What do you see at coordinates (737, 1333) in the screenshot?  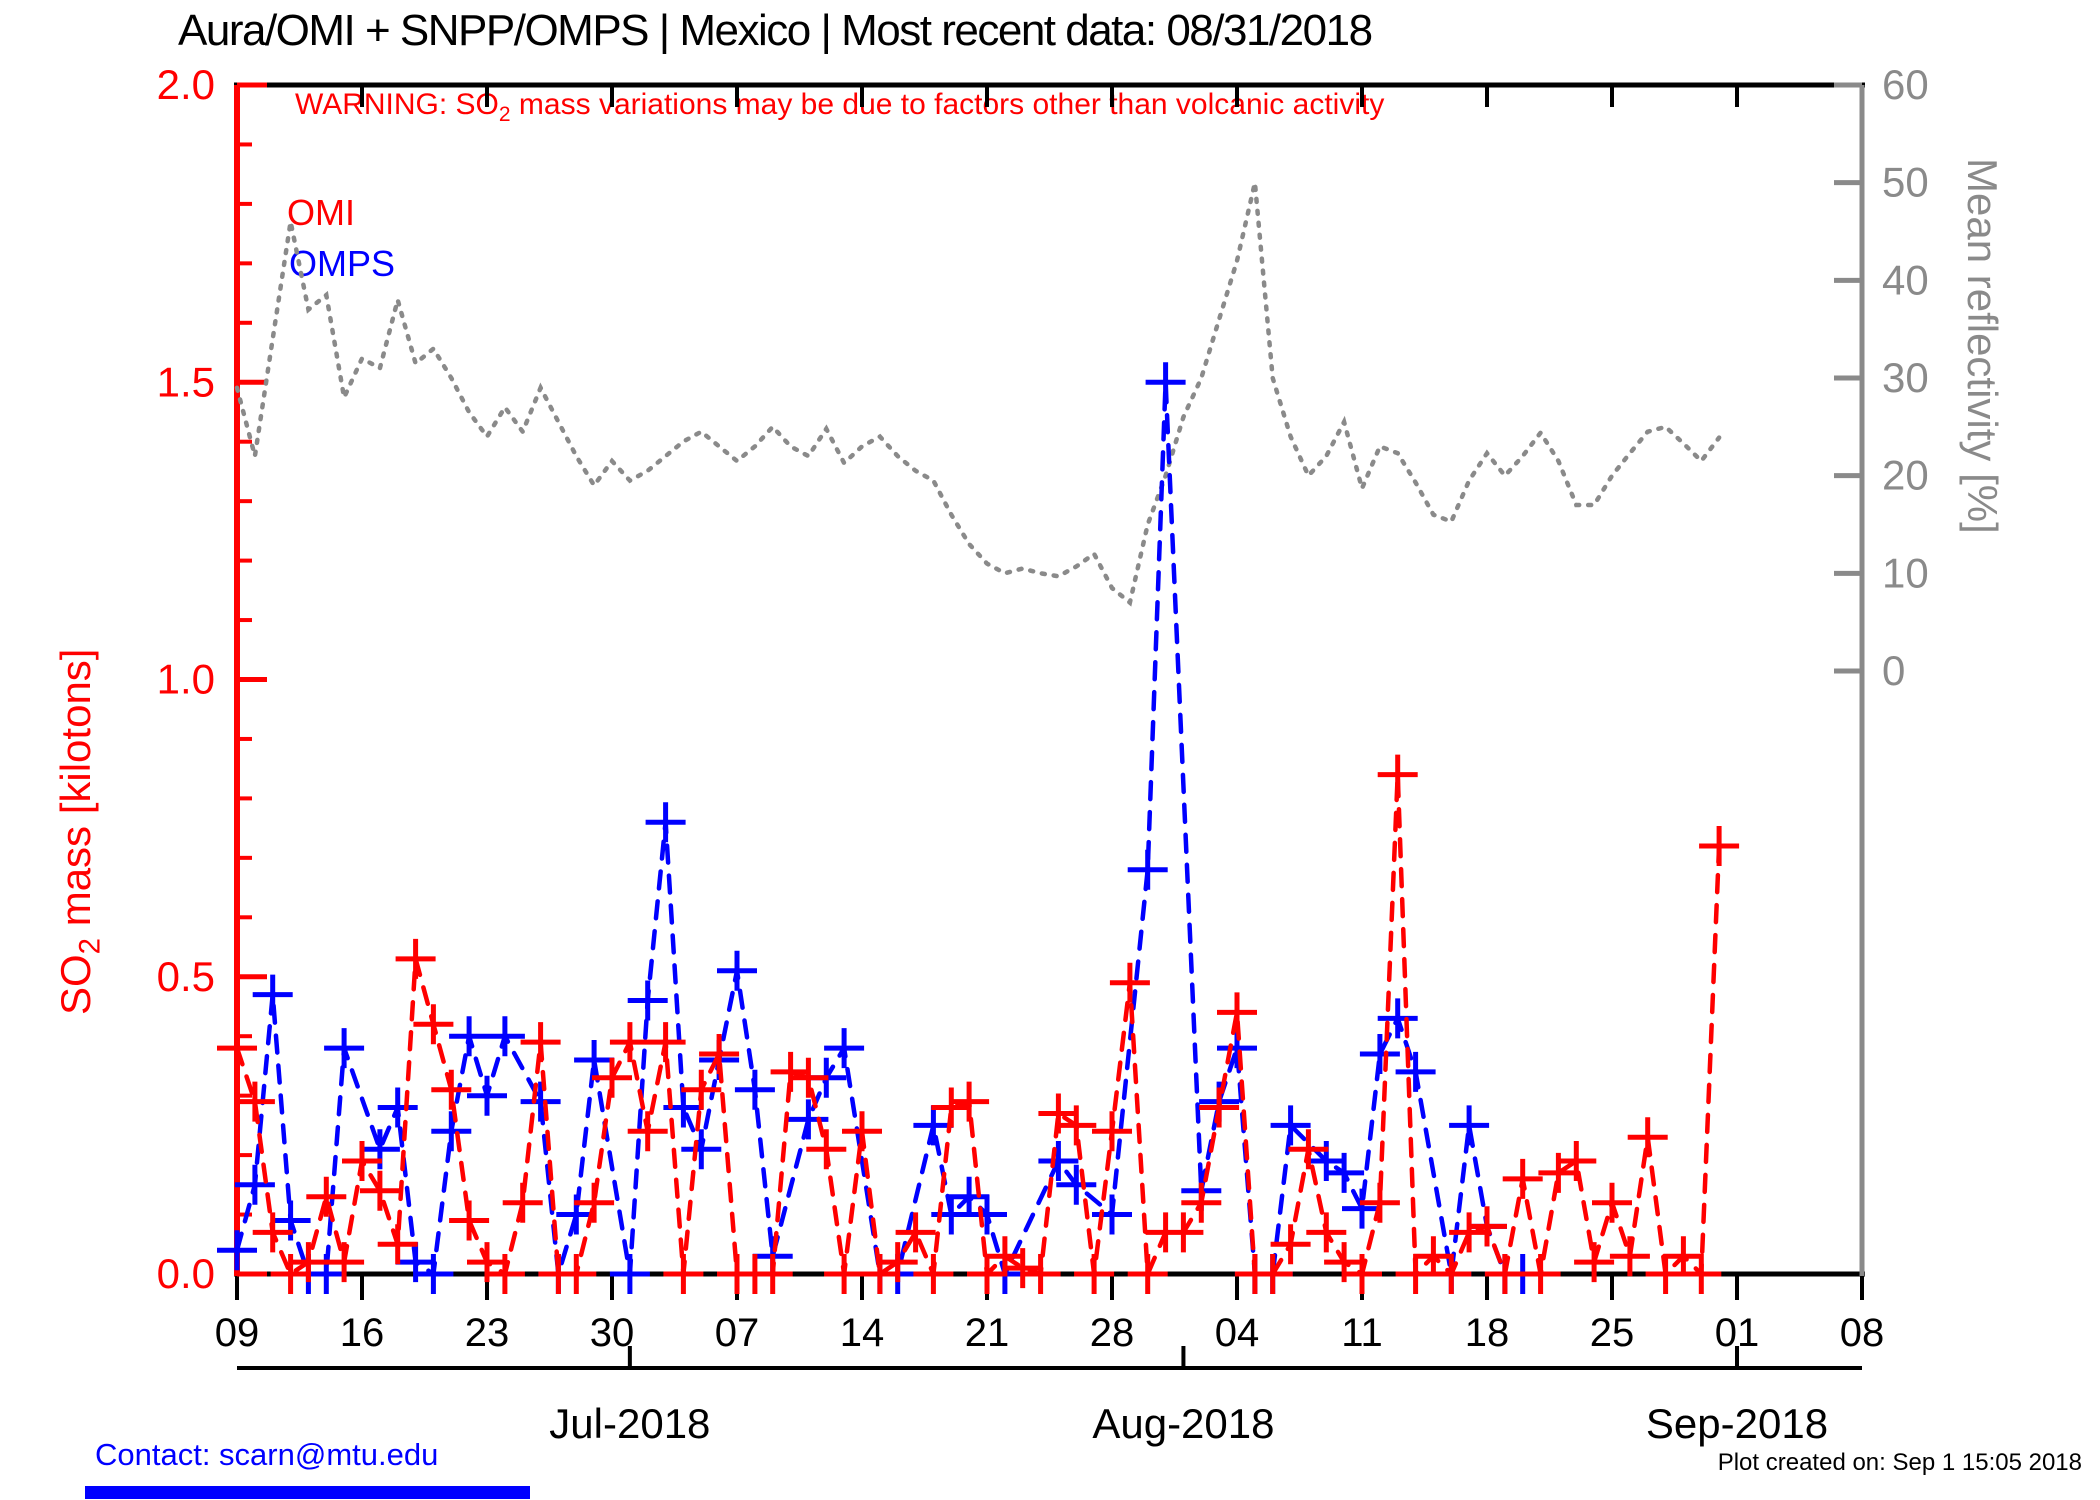 I see `tick-label: 07` at bounding box center [737, 1333].